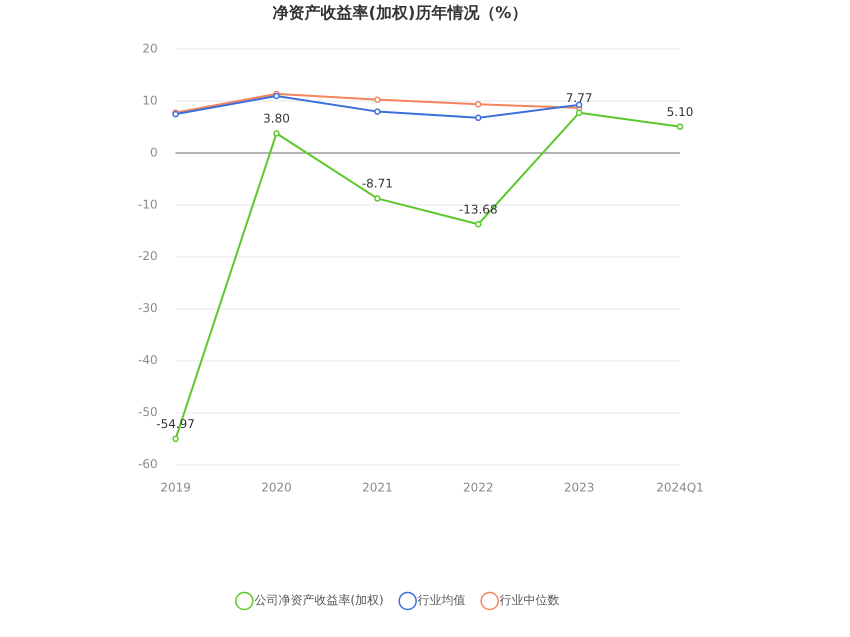 The height and width of the screenshot is (637, 850). What do you see at coordinates (478, 487) in the screenshot?
I see `x-tick-label: 2022` at bounding box center [478, 487].